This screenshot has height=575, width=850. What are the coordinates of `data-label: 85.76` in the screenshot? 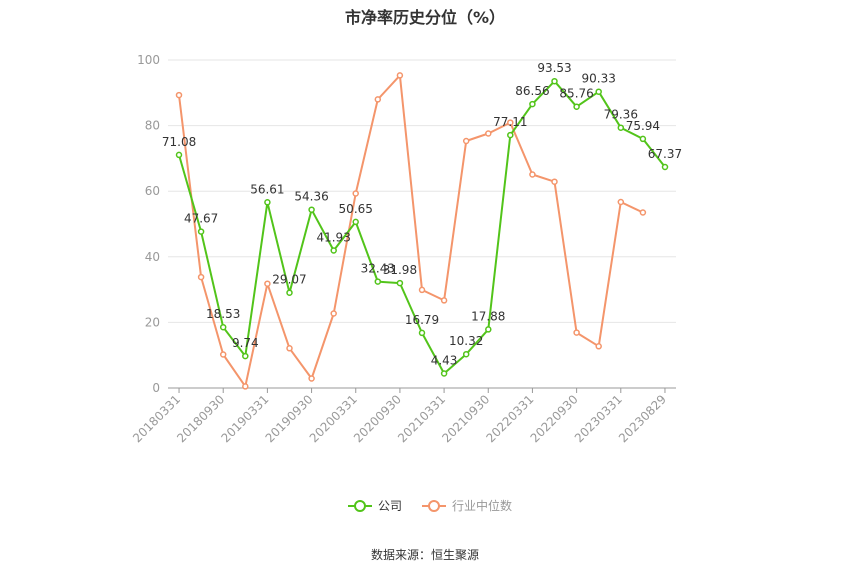 It's located at (576, 94).